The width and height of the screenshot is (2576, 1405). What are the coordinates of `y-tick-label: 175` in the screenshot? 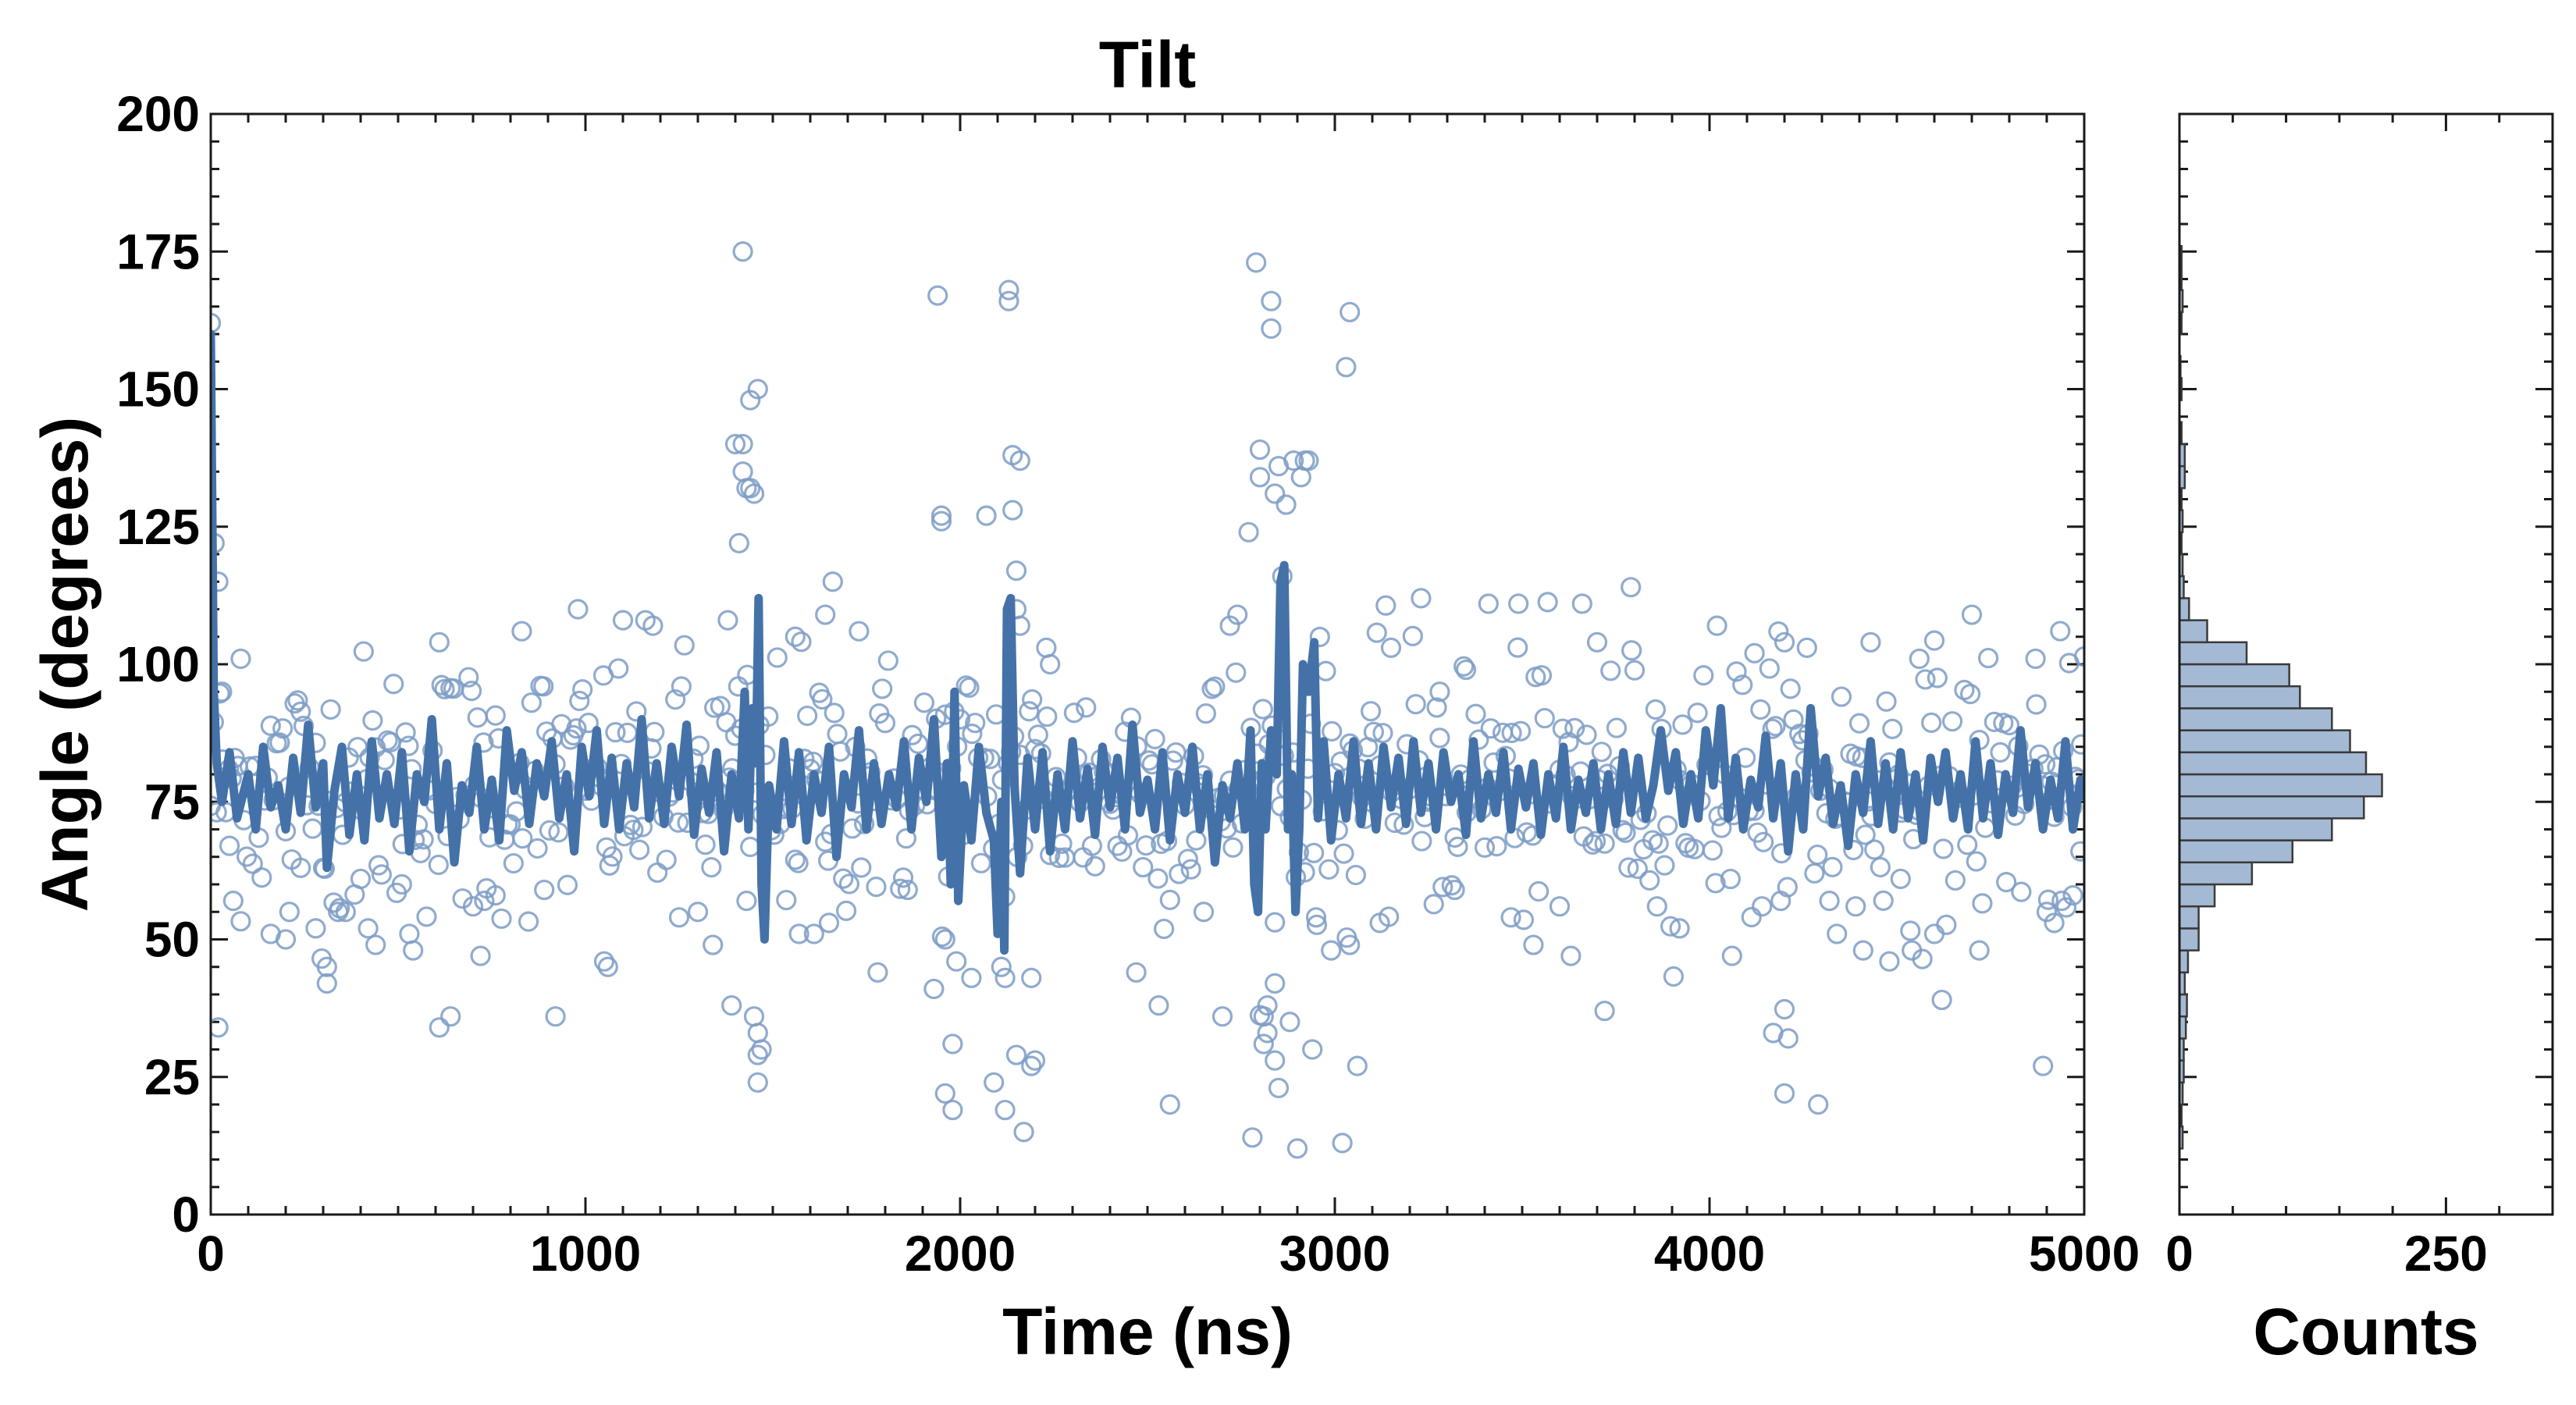 It's located at (158, 251).